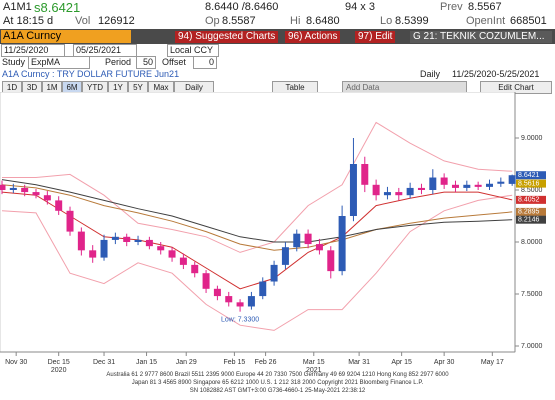 Image resolution: width=555 pixels, height=400 pixels. Describe the element at coordinates (492, 362) in the screenshot. I see `x-tick-label: May 17` at that location.